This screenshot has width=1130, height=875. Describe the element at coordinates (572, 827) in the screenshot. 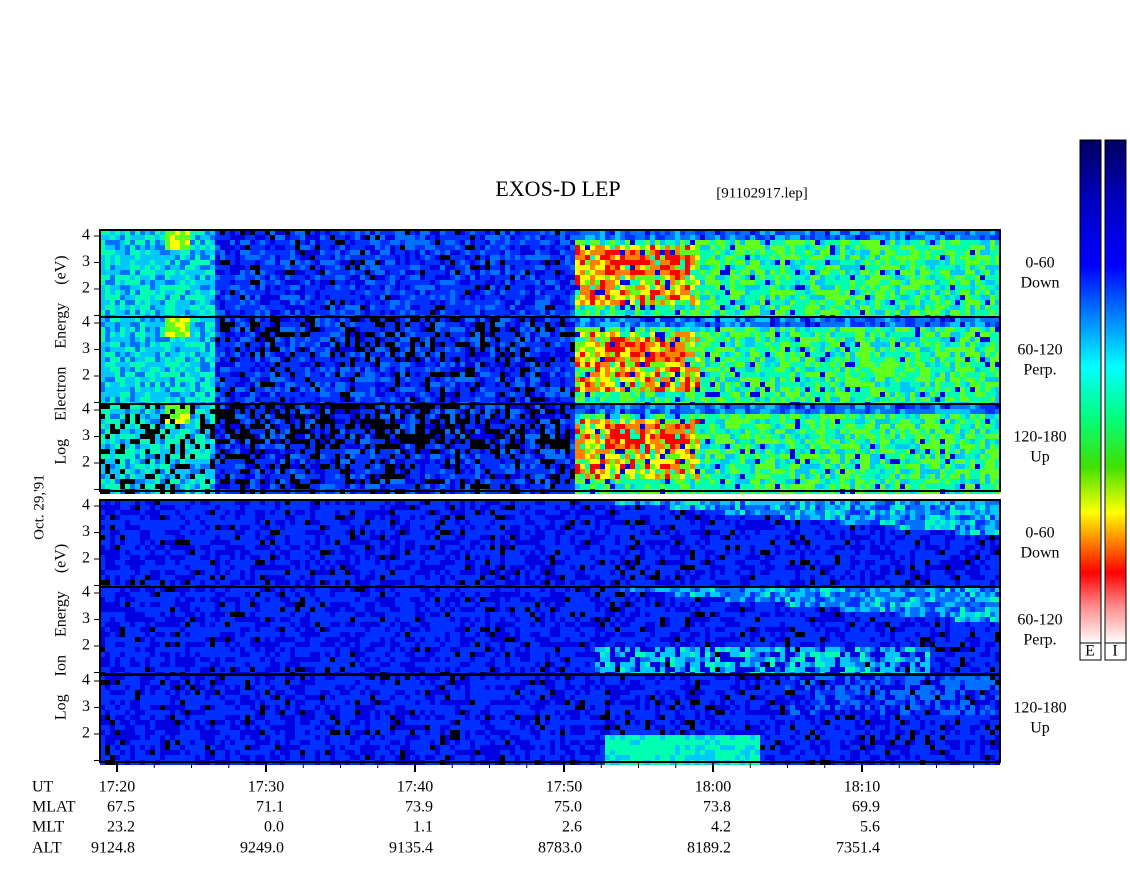

I see `orbit-value: 2.6` at that location.